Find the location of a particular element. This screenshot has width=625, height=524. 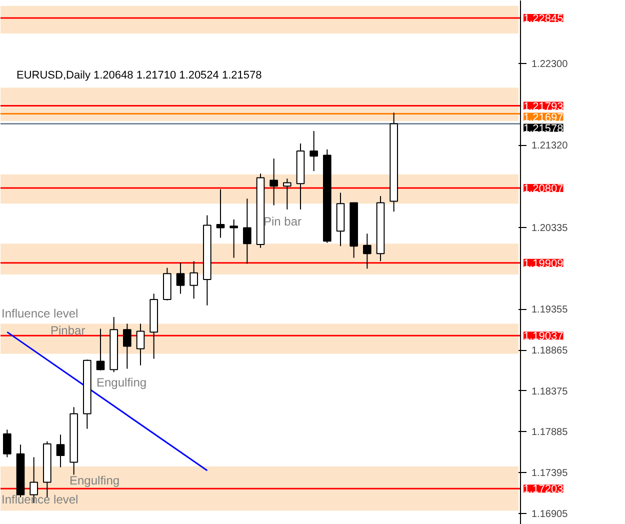

y-tick-label: 1.19355 is located at coordinates (550, 310).